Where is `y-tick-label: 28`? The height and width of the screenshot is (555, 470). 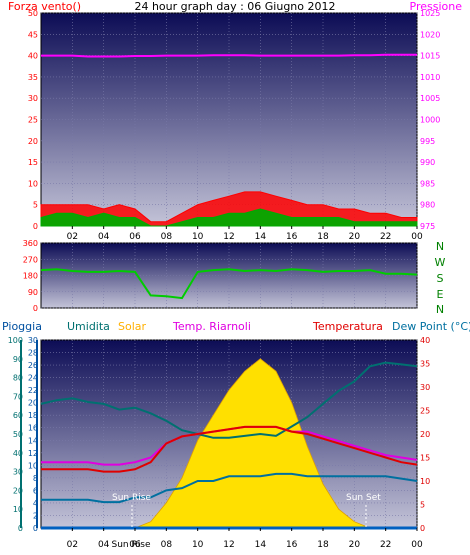
y-tick-label: 28 is located at coordinates (33, 353).